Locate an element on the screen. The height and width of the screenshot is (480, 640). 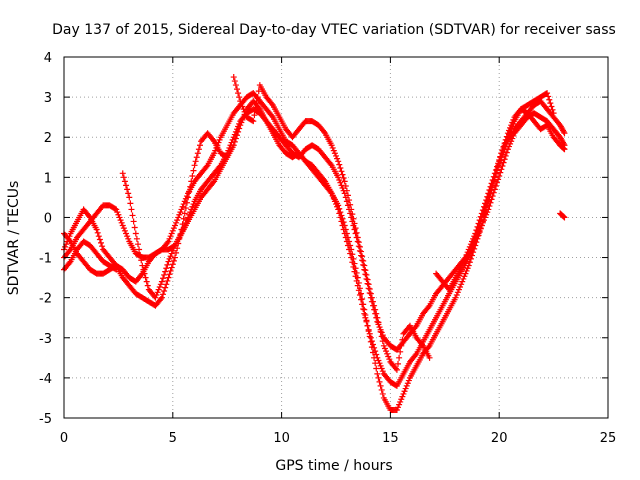
x-tick-label: 15 is located at coordinates (390, 438).